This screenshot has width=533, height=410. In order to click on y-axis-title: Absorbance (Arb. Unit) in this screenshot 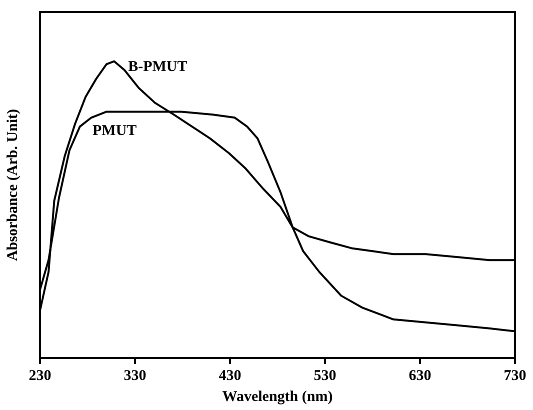, I will do `click(12, 185)`.